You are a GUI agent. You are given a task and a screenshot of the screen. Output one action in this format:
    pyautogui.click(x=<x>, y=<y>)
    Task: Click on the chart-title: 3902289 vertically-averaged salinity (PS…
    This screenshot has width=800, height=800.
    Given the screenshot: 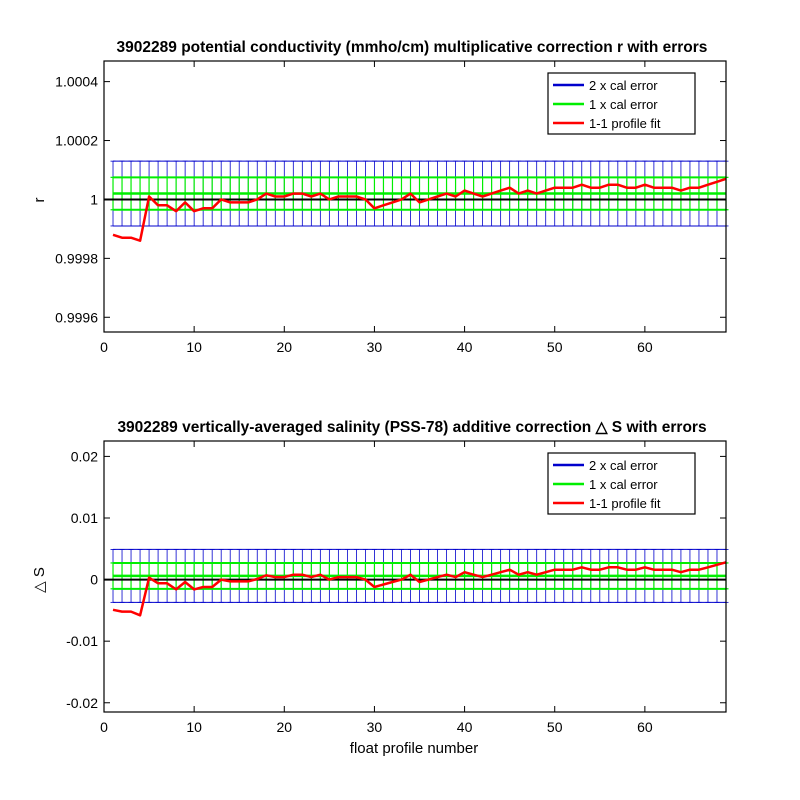 What is the action you would take?
    pyautogui.click(x=411, y=427)
    